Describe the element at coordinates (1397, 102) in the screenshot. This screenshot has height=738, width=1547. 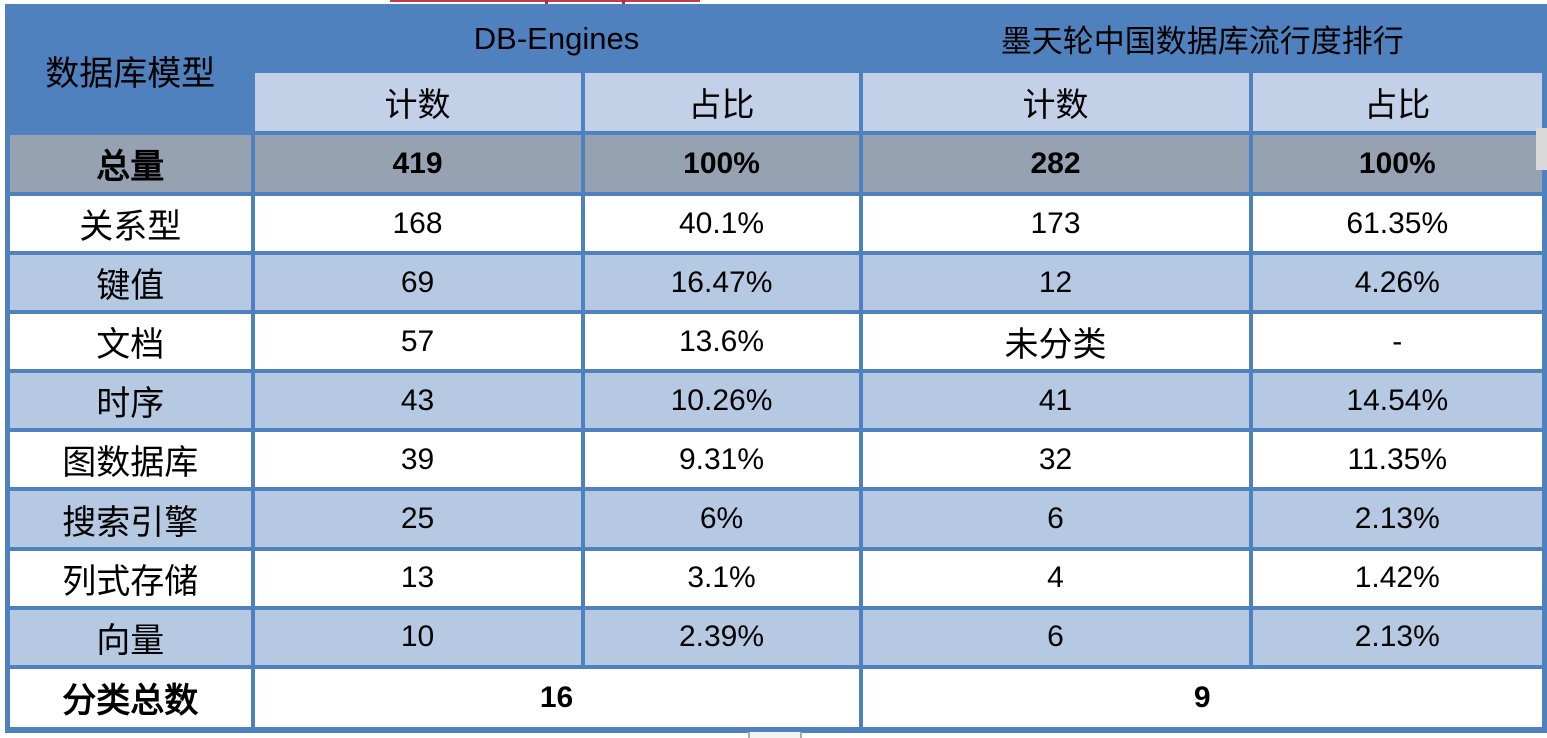
I see `sub-header-share-right: 占比` at that location.